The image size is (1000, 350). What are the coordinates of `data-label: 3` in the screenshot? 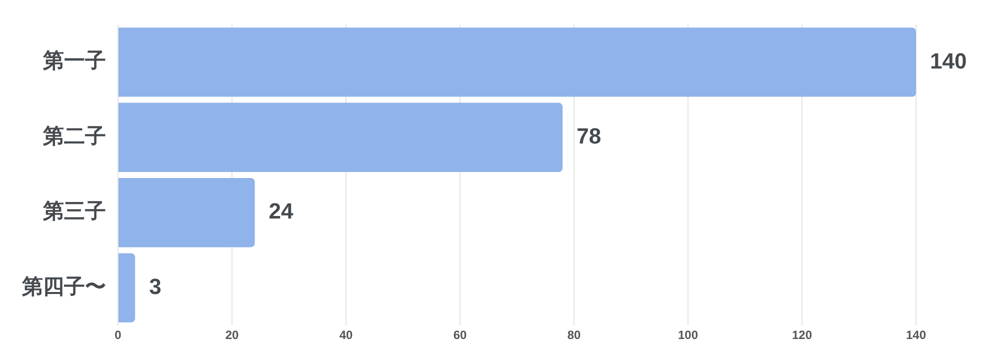 It's located at (155, 286).